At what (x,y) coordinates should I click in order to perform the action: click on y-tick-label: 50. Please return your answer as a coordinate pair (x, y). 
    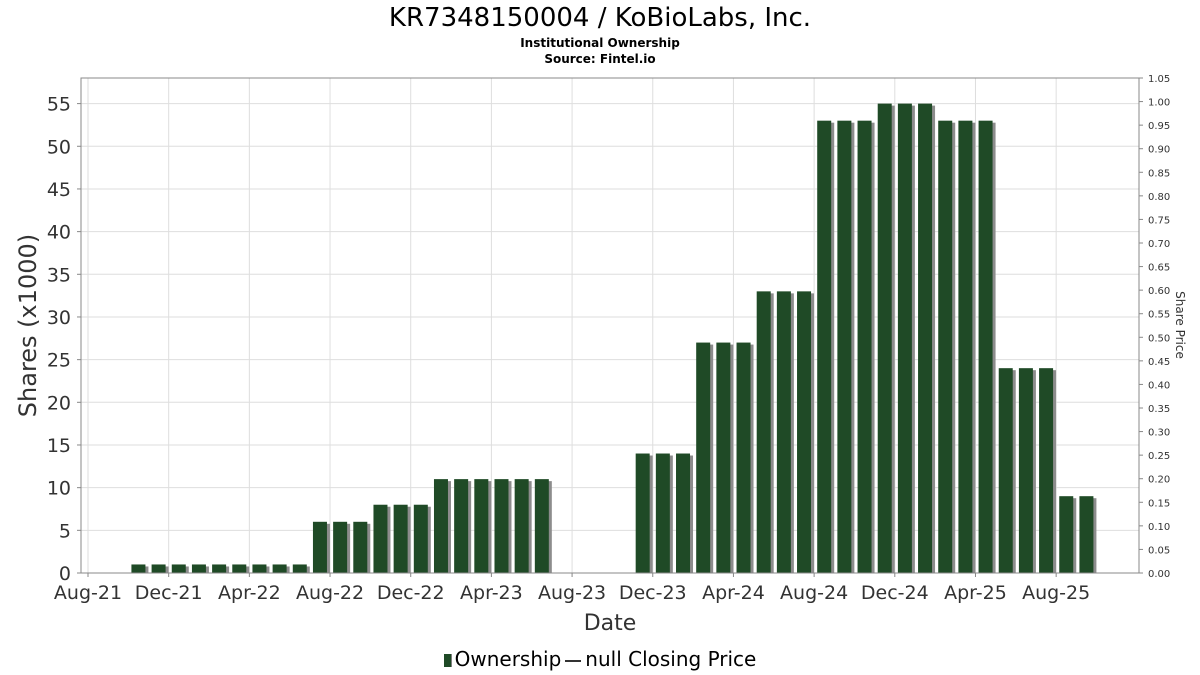
    Looking at the image, I should click on (59, 147).